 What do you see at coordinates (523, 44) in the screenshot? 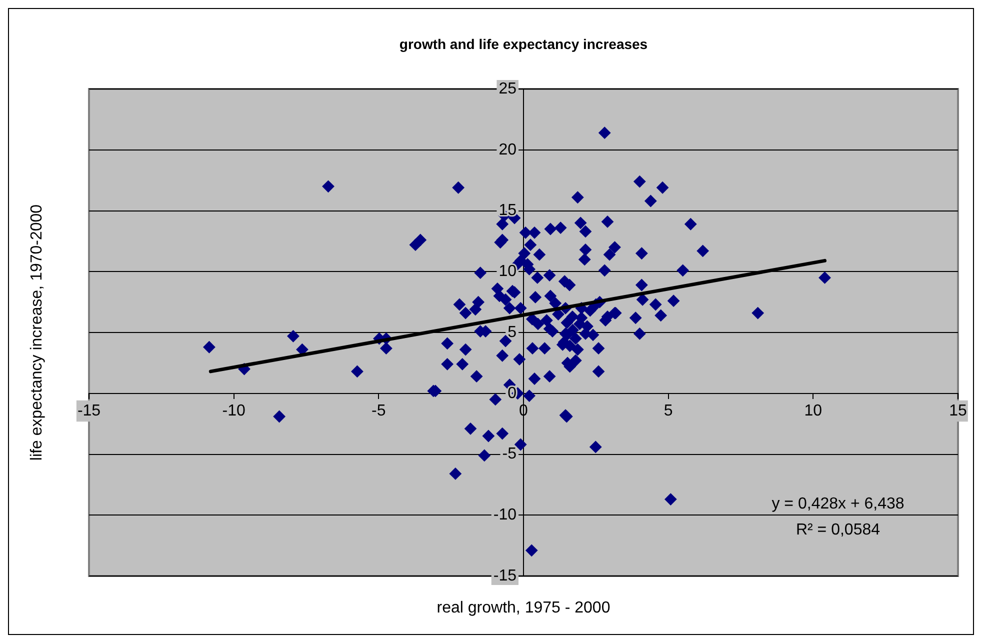
I see `chart-title: growth and life expectancy increases` at bounding box center [523, 44].